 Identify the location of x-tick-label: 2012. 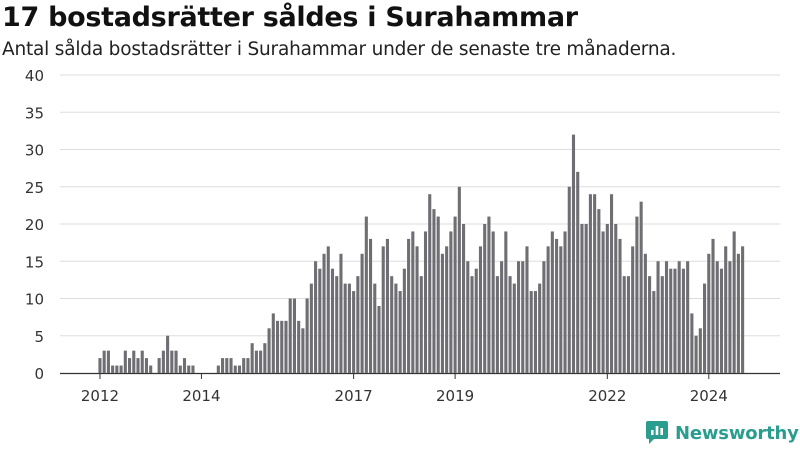
(100, 396).